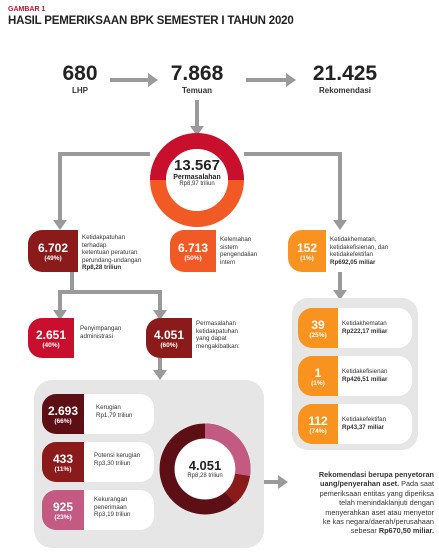 This screenshot has width=439, height=552. Describe the element at coordinates (307, 247) in the screenshot. I see `3e-value: 152` at that location.